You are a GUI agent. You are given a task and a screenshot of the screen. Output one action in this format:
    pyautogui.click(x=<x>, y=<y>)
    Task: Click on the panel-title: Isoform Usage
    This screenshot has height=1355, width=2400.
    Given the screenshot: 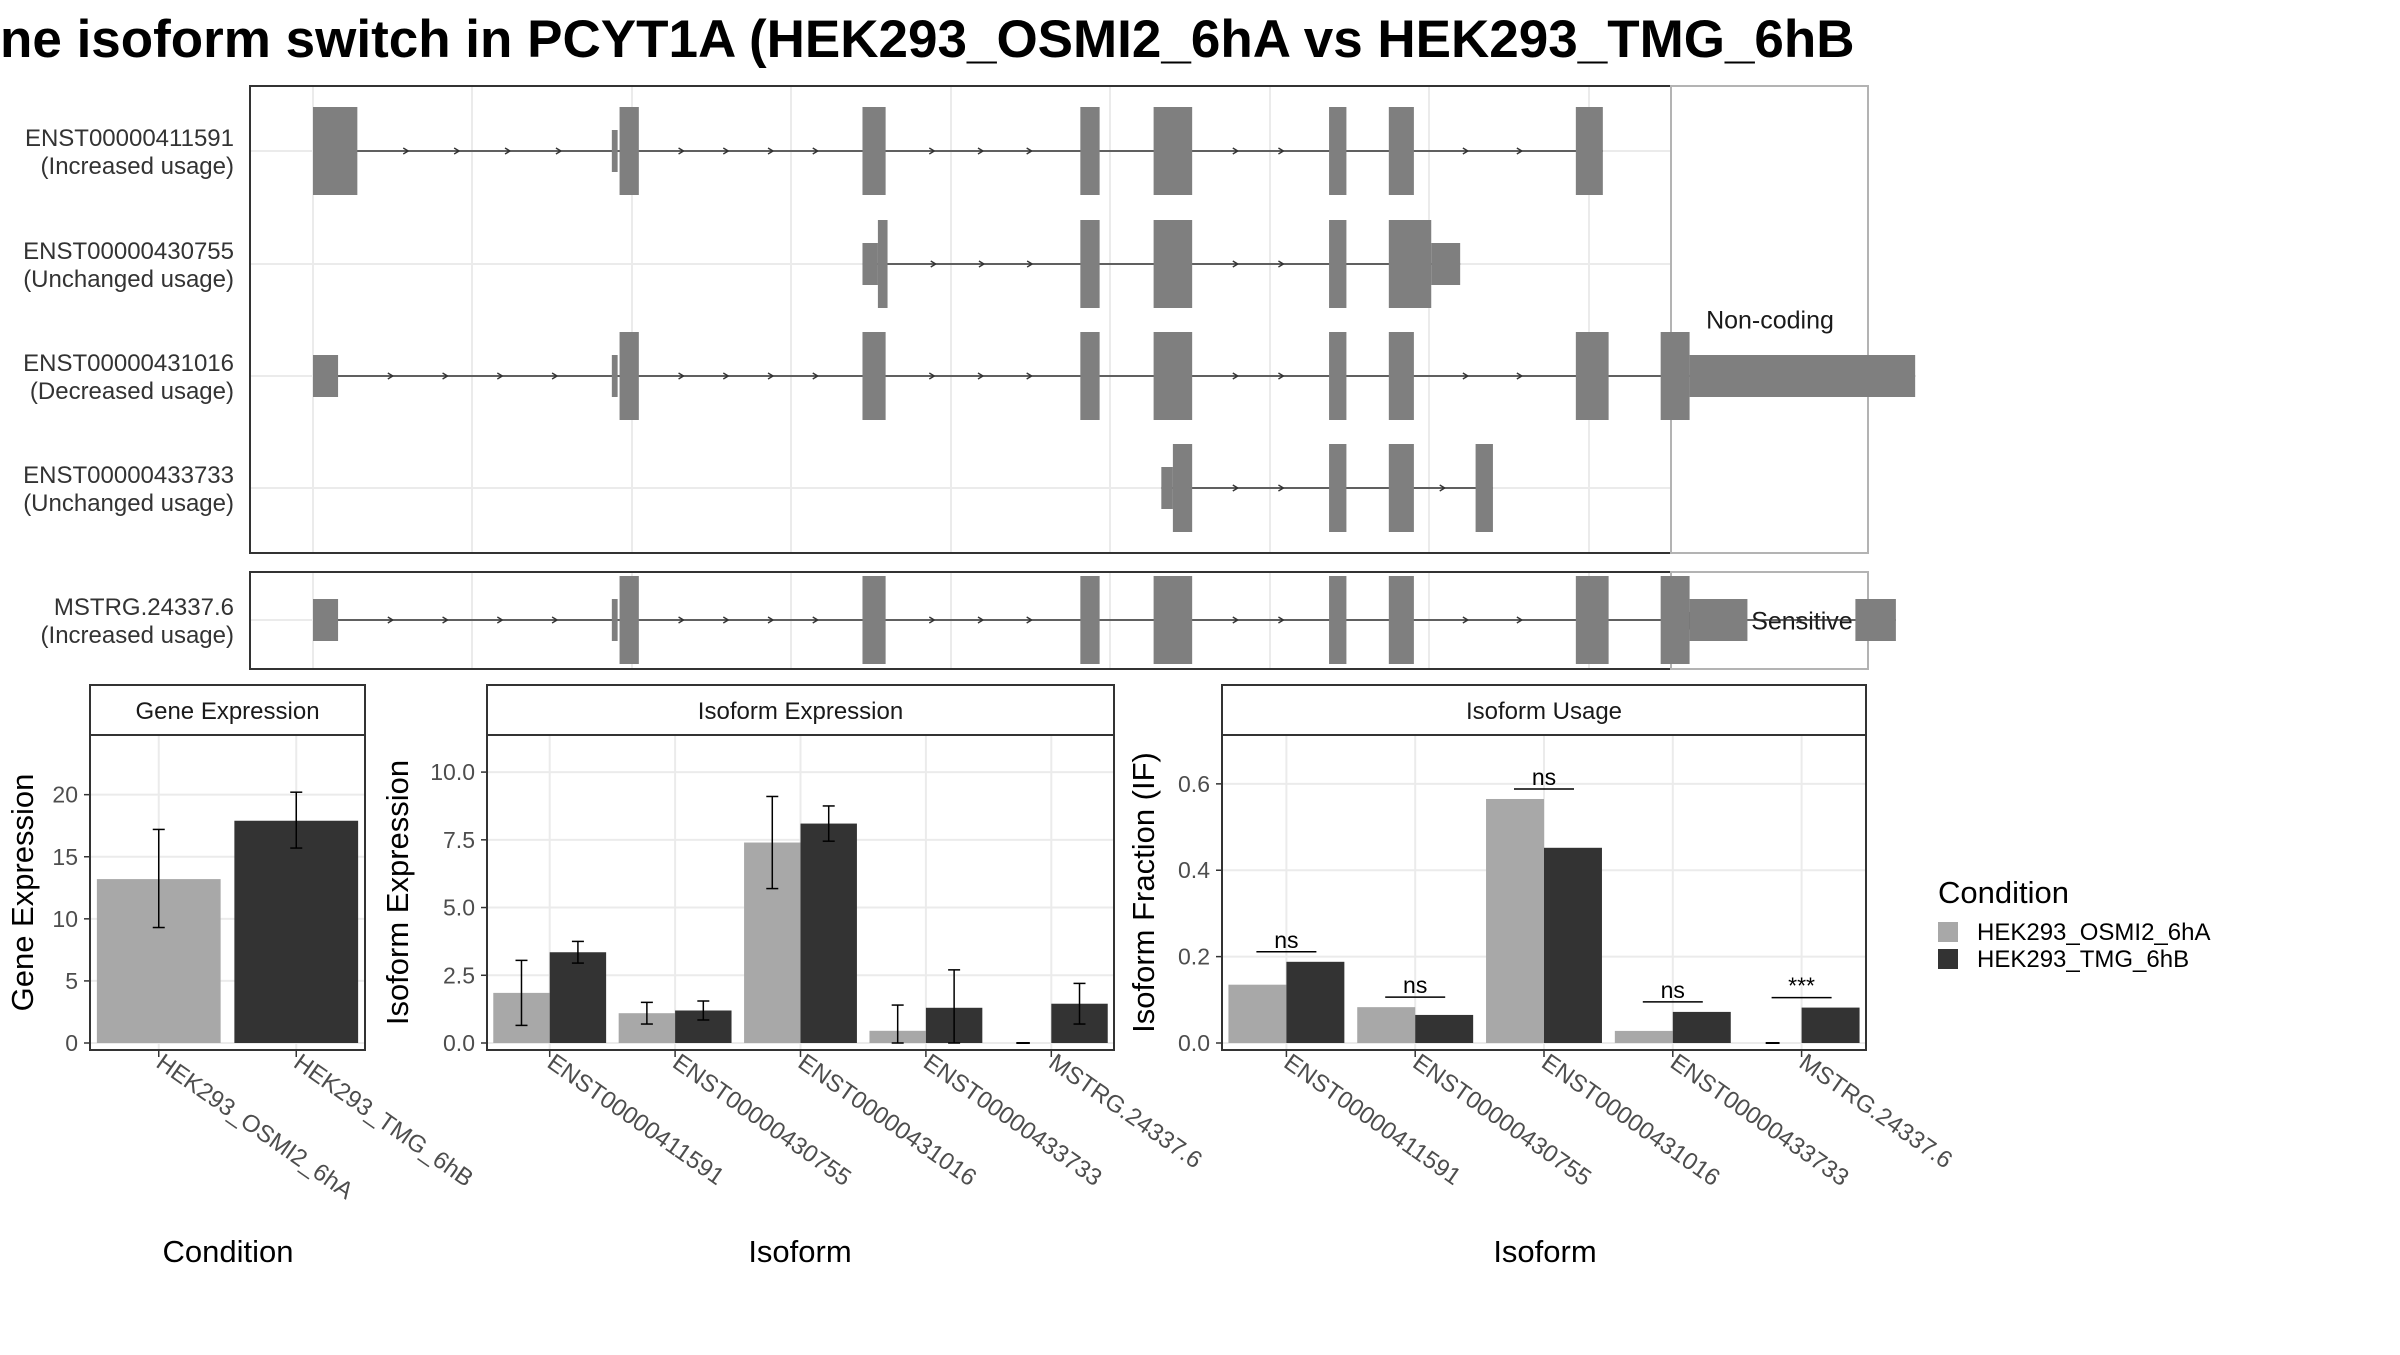 What is the action you would take?
    pyautogui.click(x=1544, y=711)
    